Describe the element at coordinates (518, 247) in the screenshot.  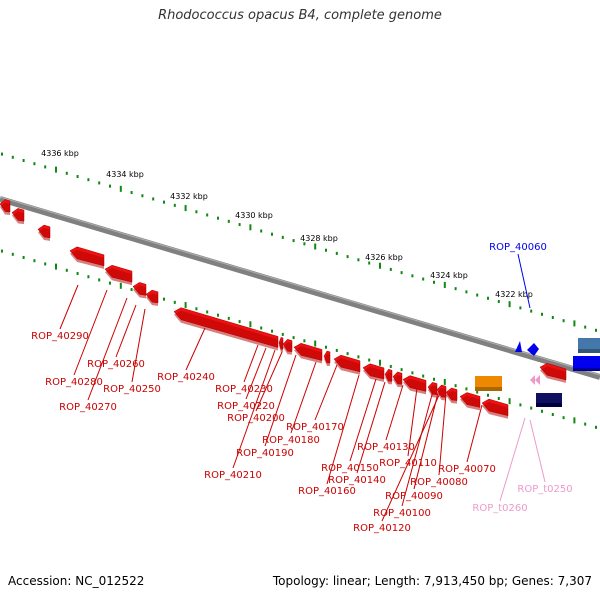
I see `gene-label-ROP_40060: ROP_40060` at that location.